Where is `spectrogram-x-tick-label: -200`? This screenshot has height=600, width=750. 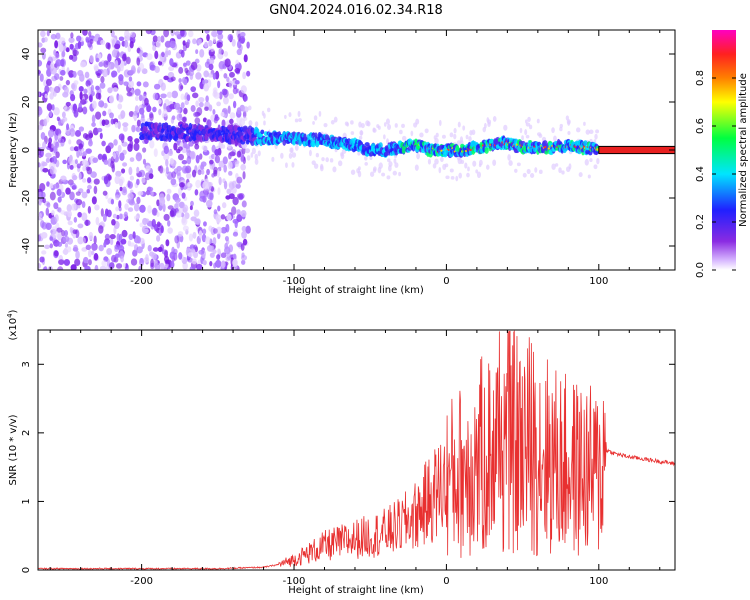
spectrogram-x-tick-label: -200 is located at coordinates (141, 281).